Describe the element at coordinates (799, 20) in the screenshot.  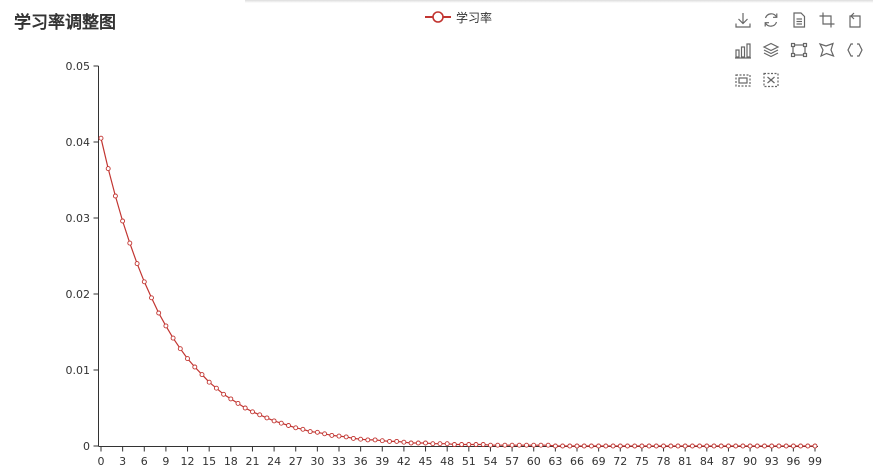
I see `data-view-icon` at that location.